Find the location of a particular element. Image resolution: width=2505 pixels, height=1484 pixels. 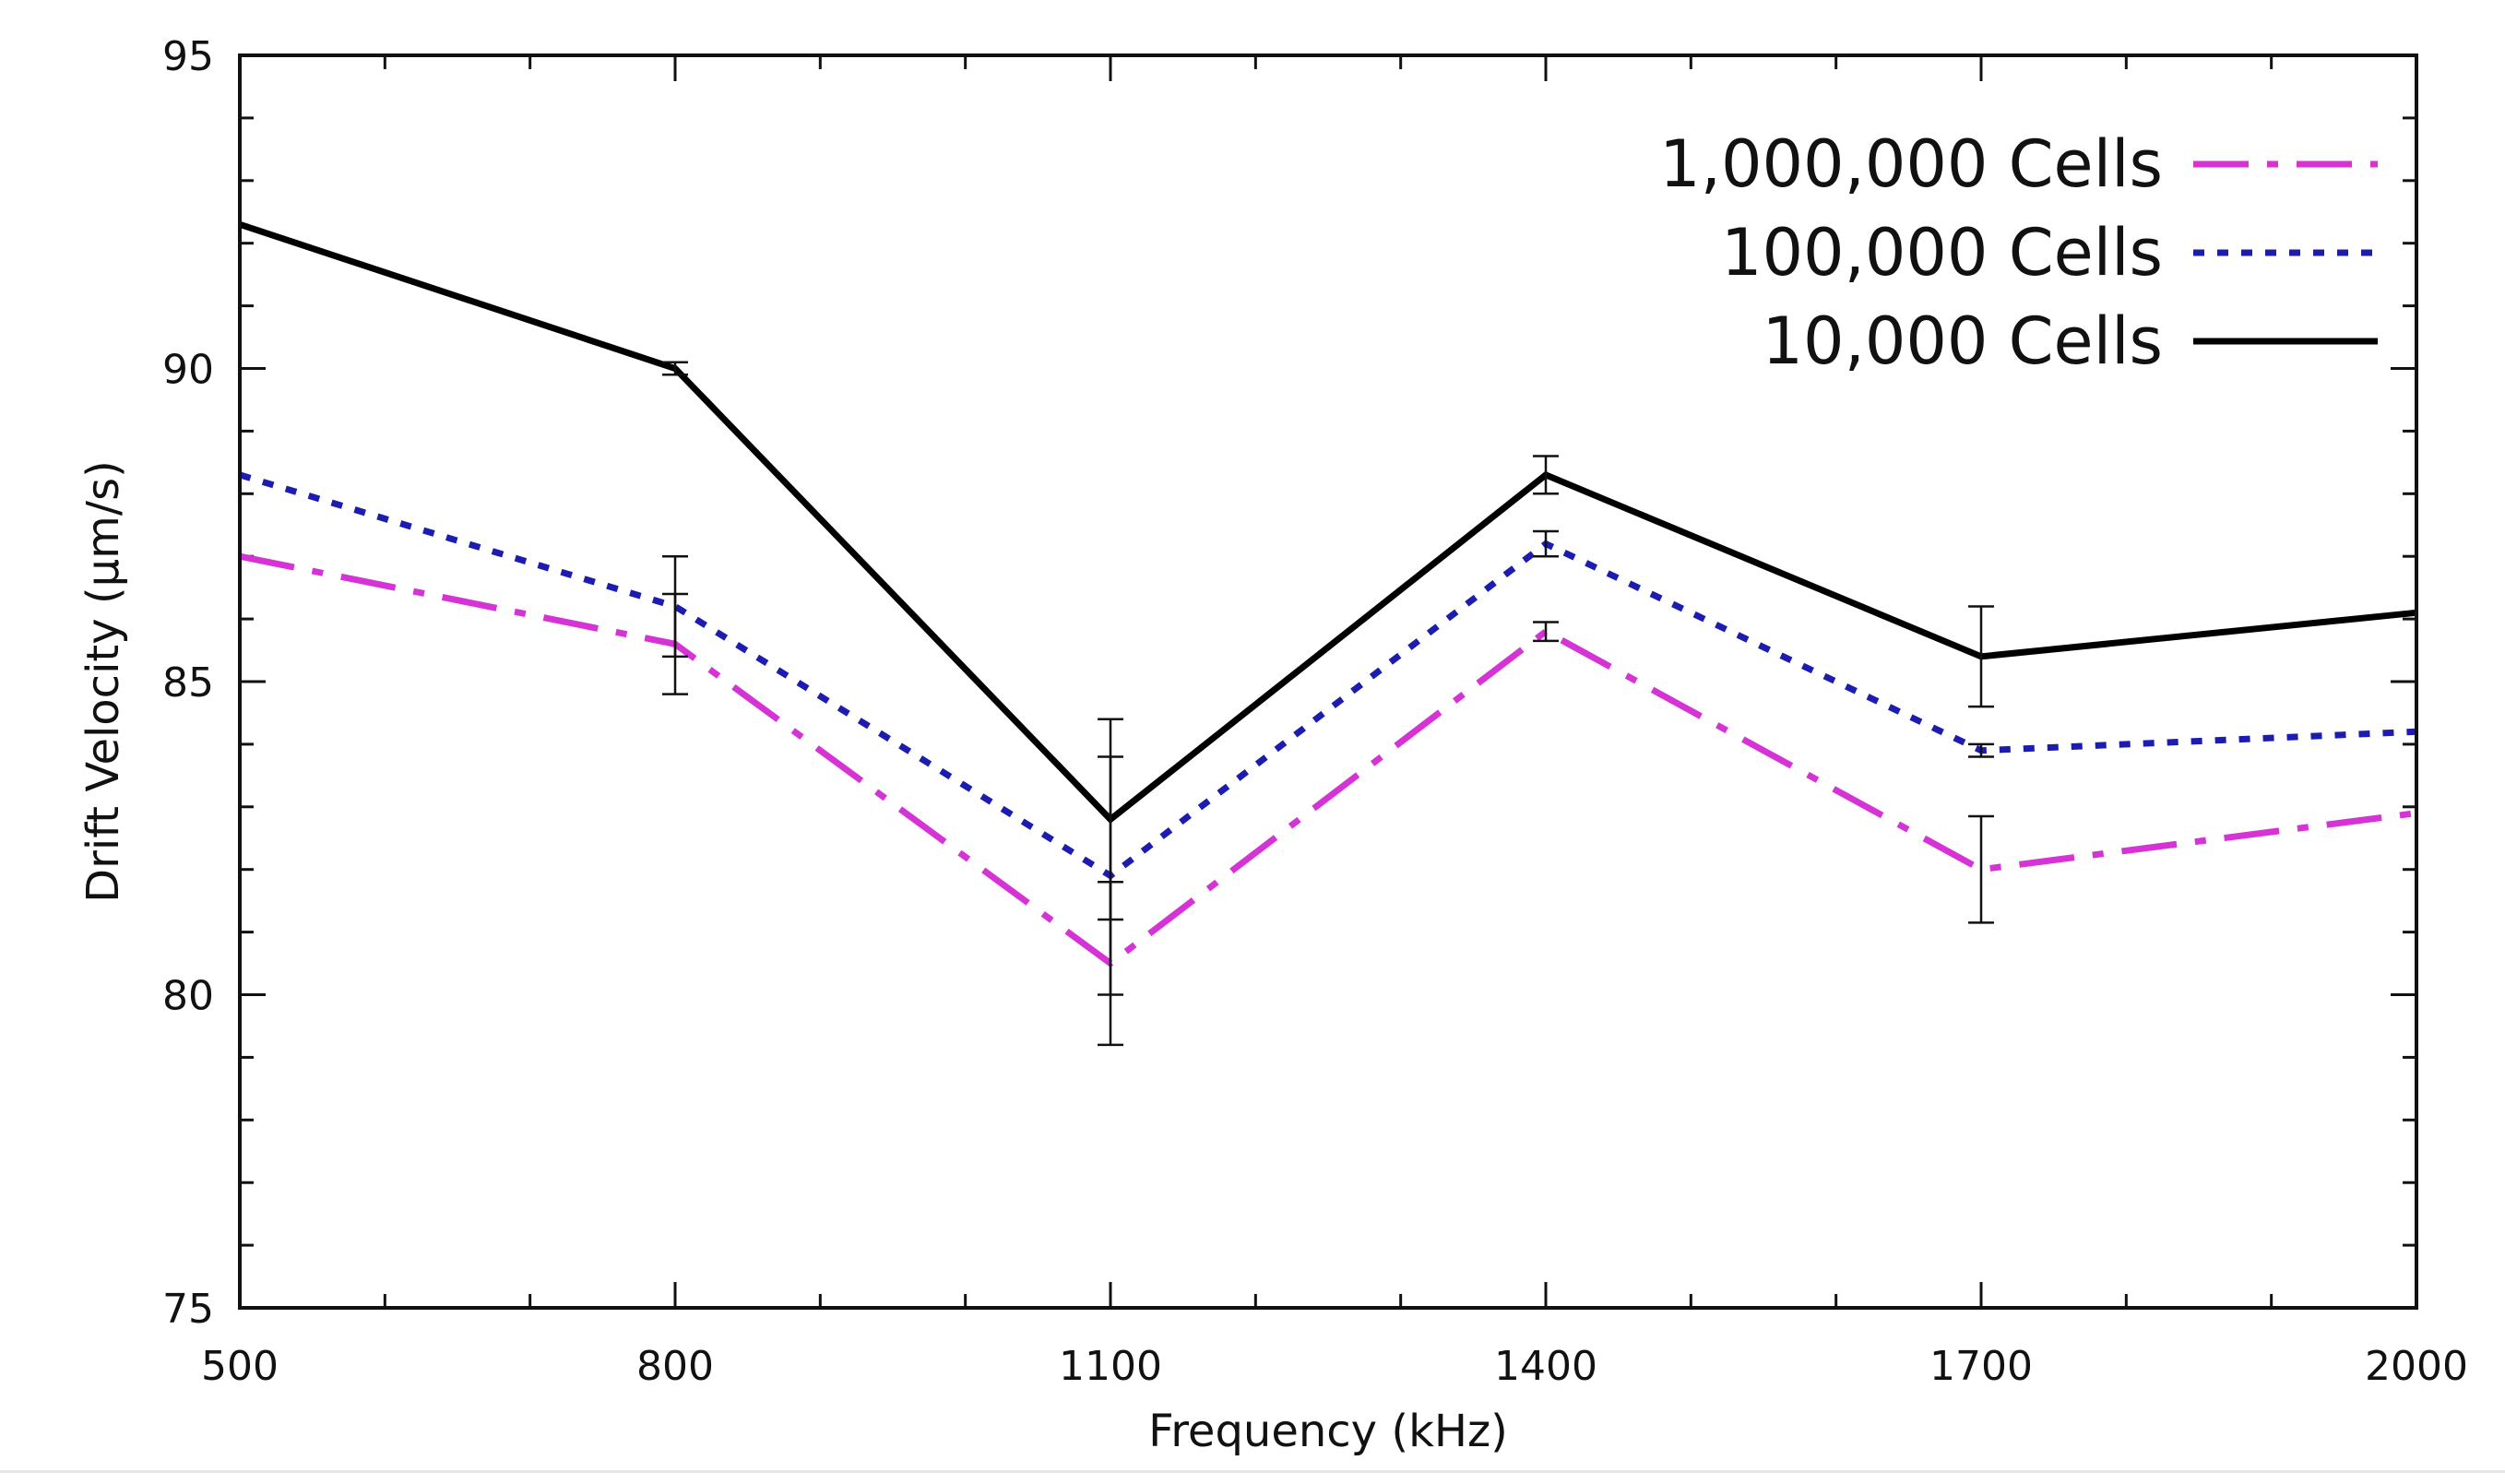

y-tick-label: 90 is located at coordinates (188, 370).